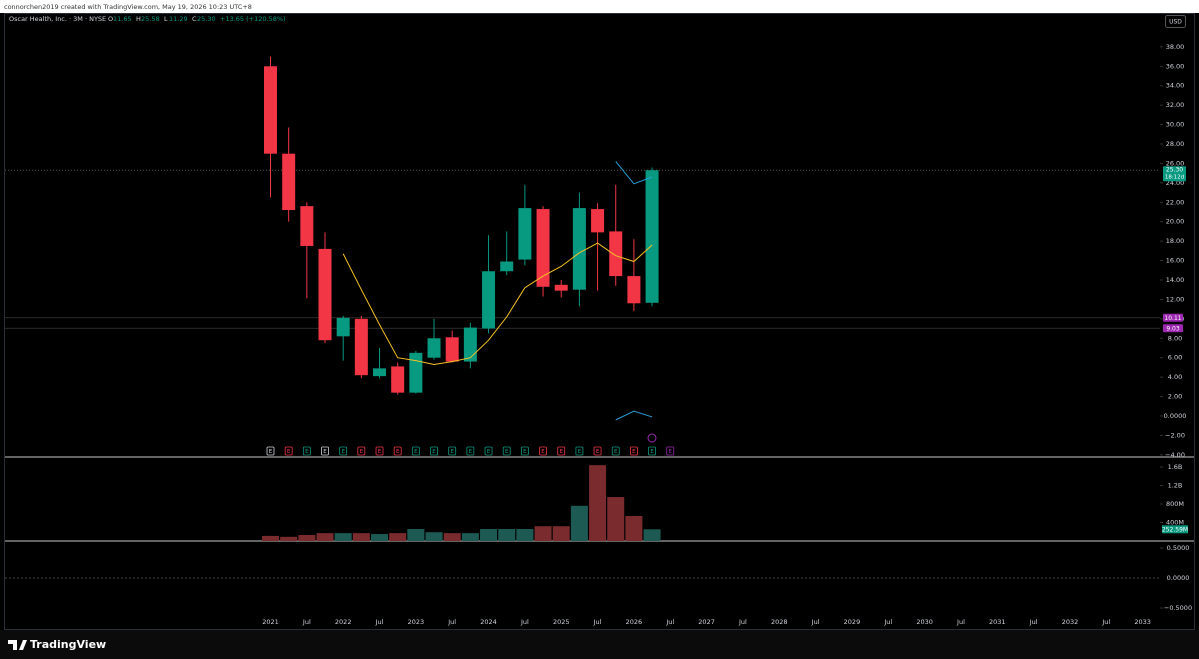  What do you see at coordinates (68, 644) in the screenshot?
I see `logo: TradingView` at bounding box center [68, 644].